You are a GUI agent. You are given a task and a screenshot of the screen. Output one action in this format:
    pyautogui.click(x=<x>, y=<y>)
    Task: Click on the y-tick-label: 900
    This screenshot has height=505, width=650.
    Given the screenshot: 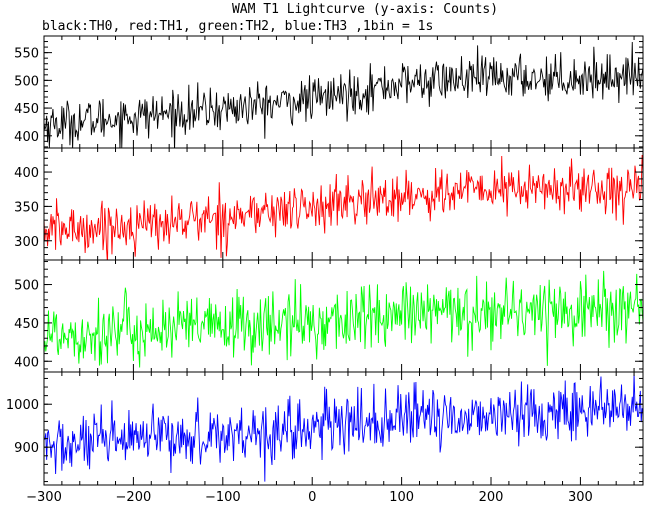 What is the action you would take?
    pyautogui.click(x=26, y=448)
    